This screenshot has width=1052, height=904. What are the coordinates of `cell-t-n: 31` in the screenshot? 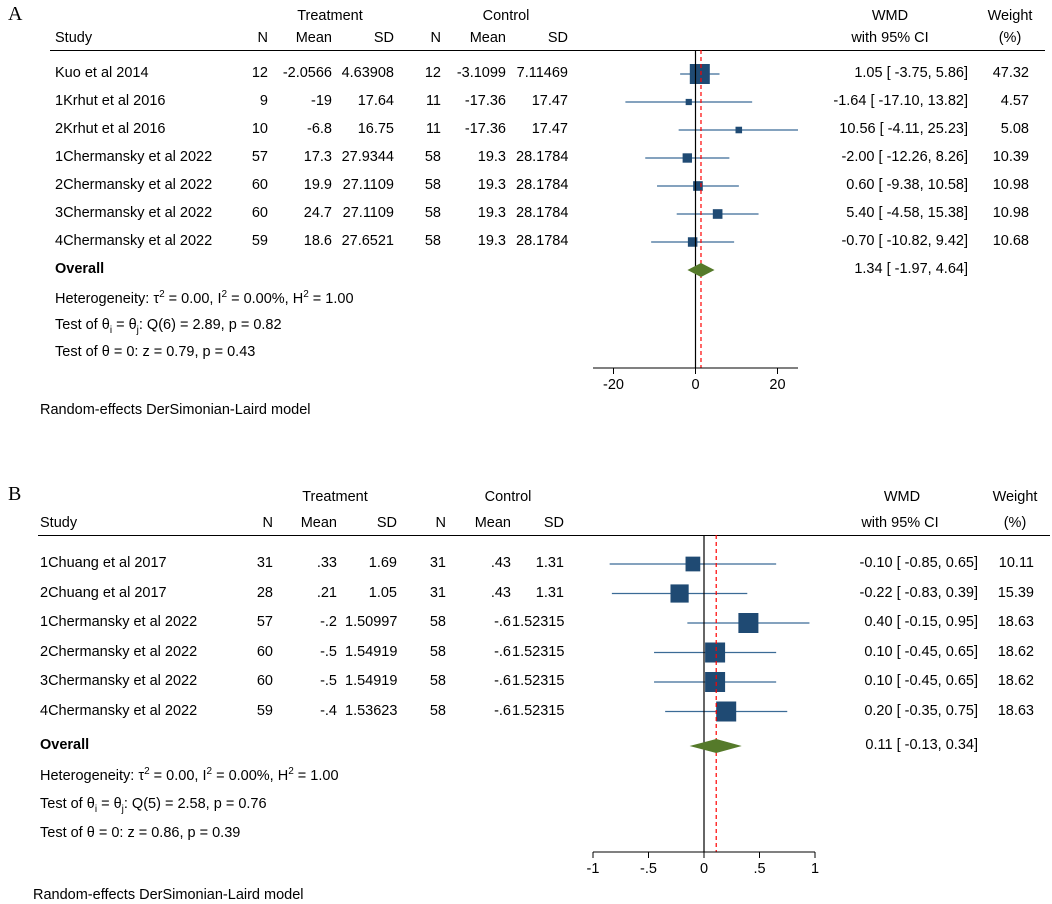 It's located at (264, 563).